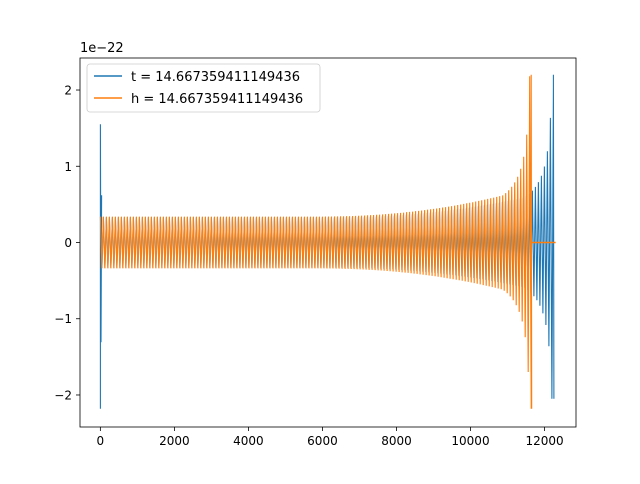 This screenshot has width=640, height=484. Describe the element at coordinates (544, 441) in the screenshot. I see `x-tick-label: 12000` at that location.